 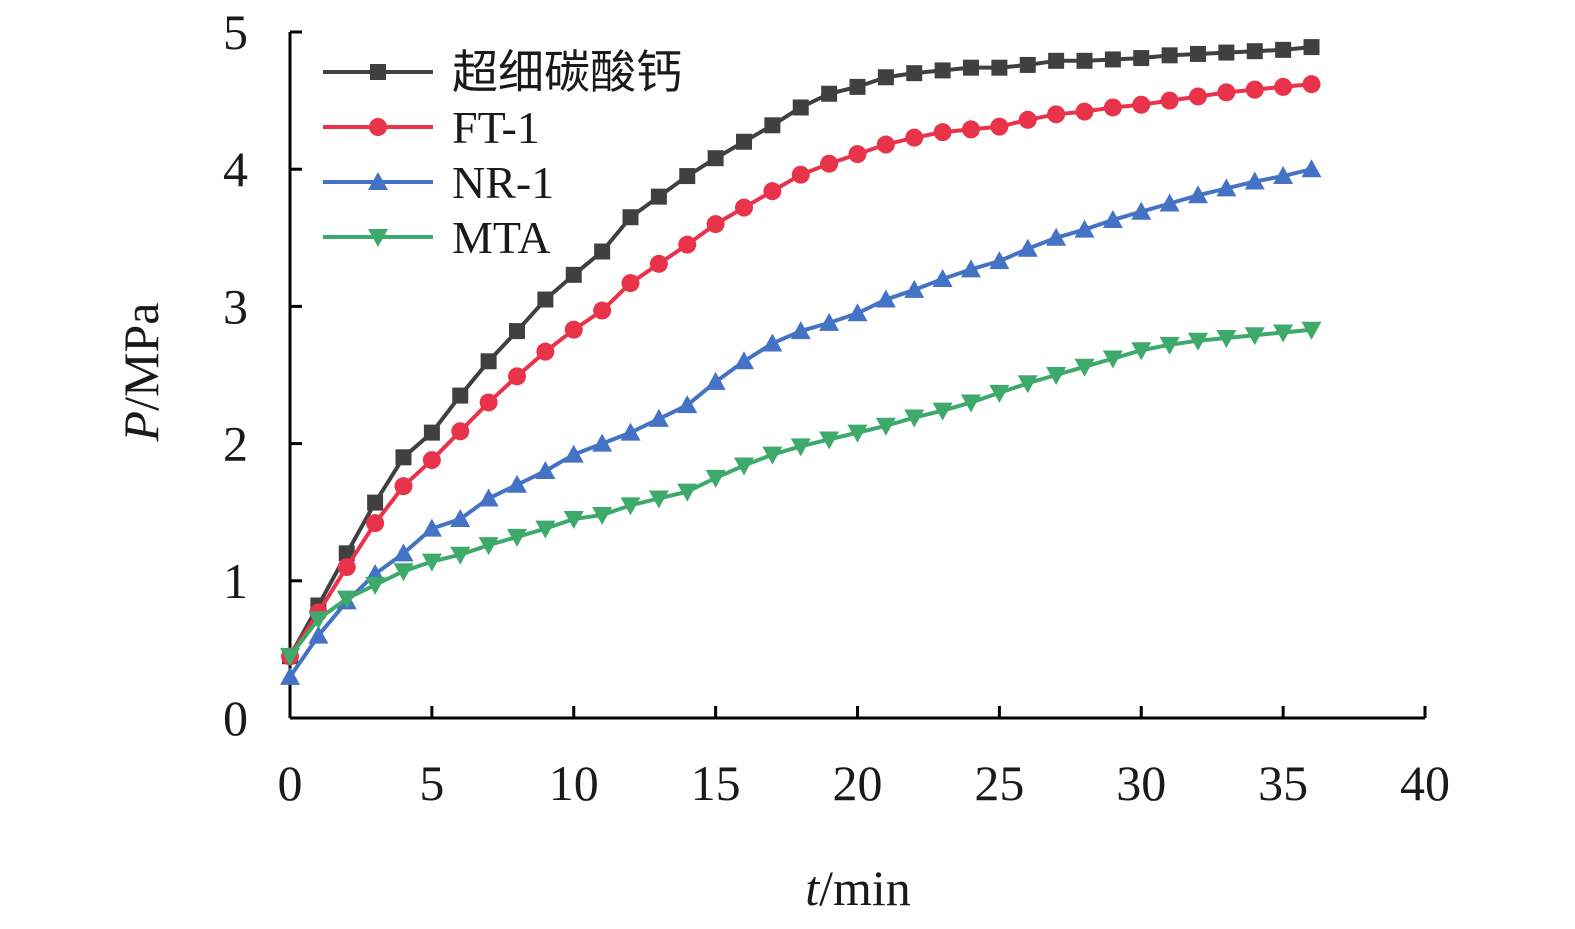 I want to click on x-tick-label: 0, so click(x=290, y=783).